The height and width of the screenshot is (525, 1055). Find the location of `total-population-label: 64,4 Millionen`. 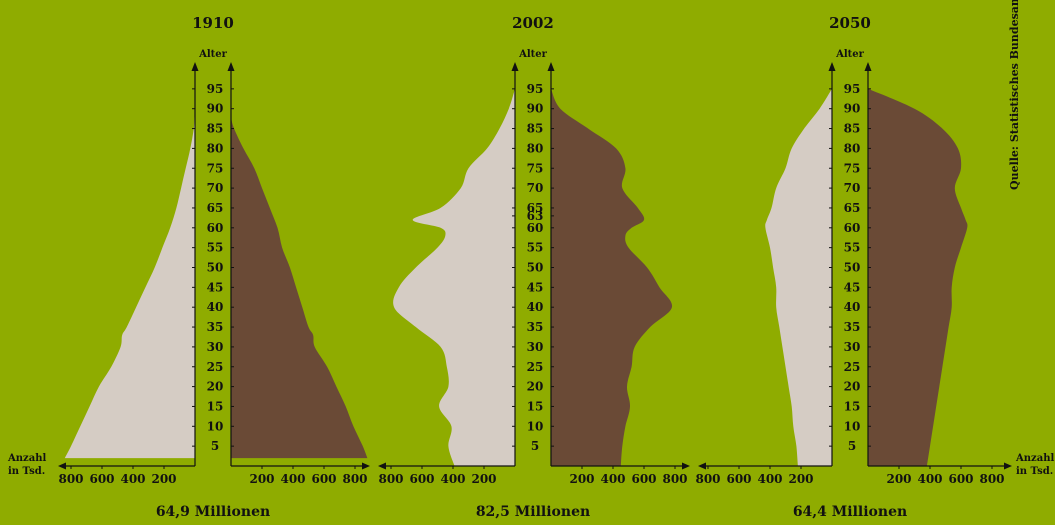

total-population-label: 64,4 Millionen is located at coordinates (850, 512).